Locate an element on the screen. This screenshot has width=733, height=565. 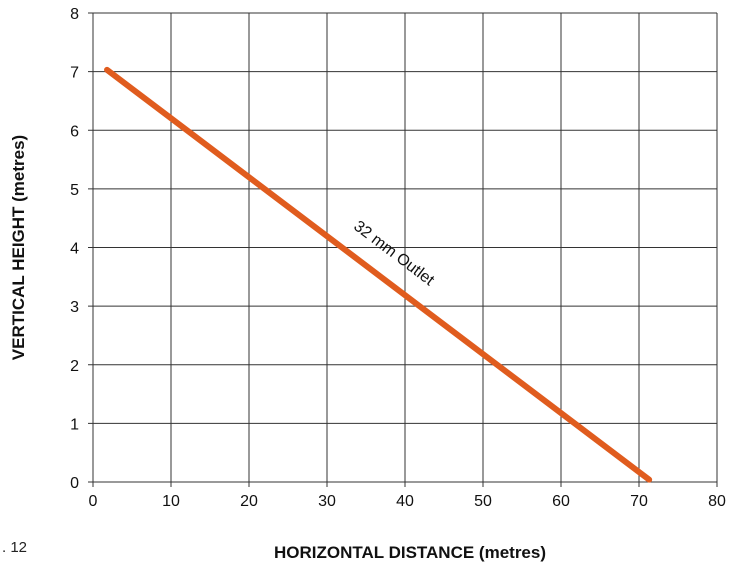
page-number-fragment: . 12 is located at coordinates (14, 547).